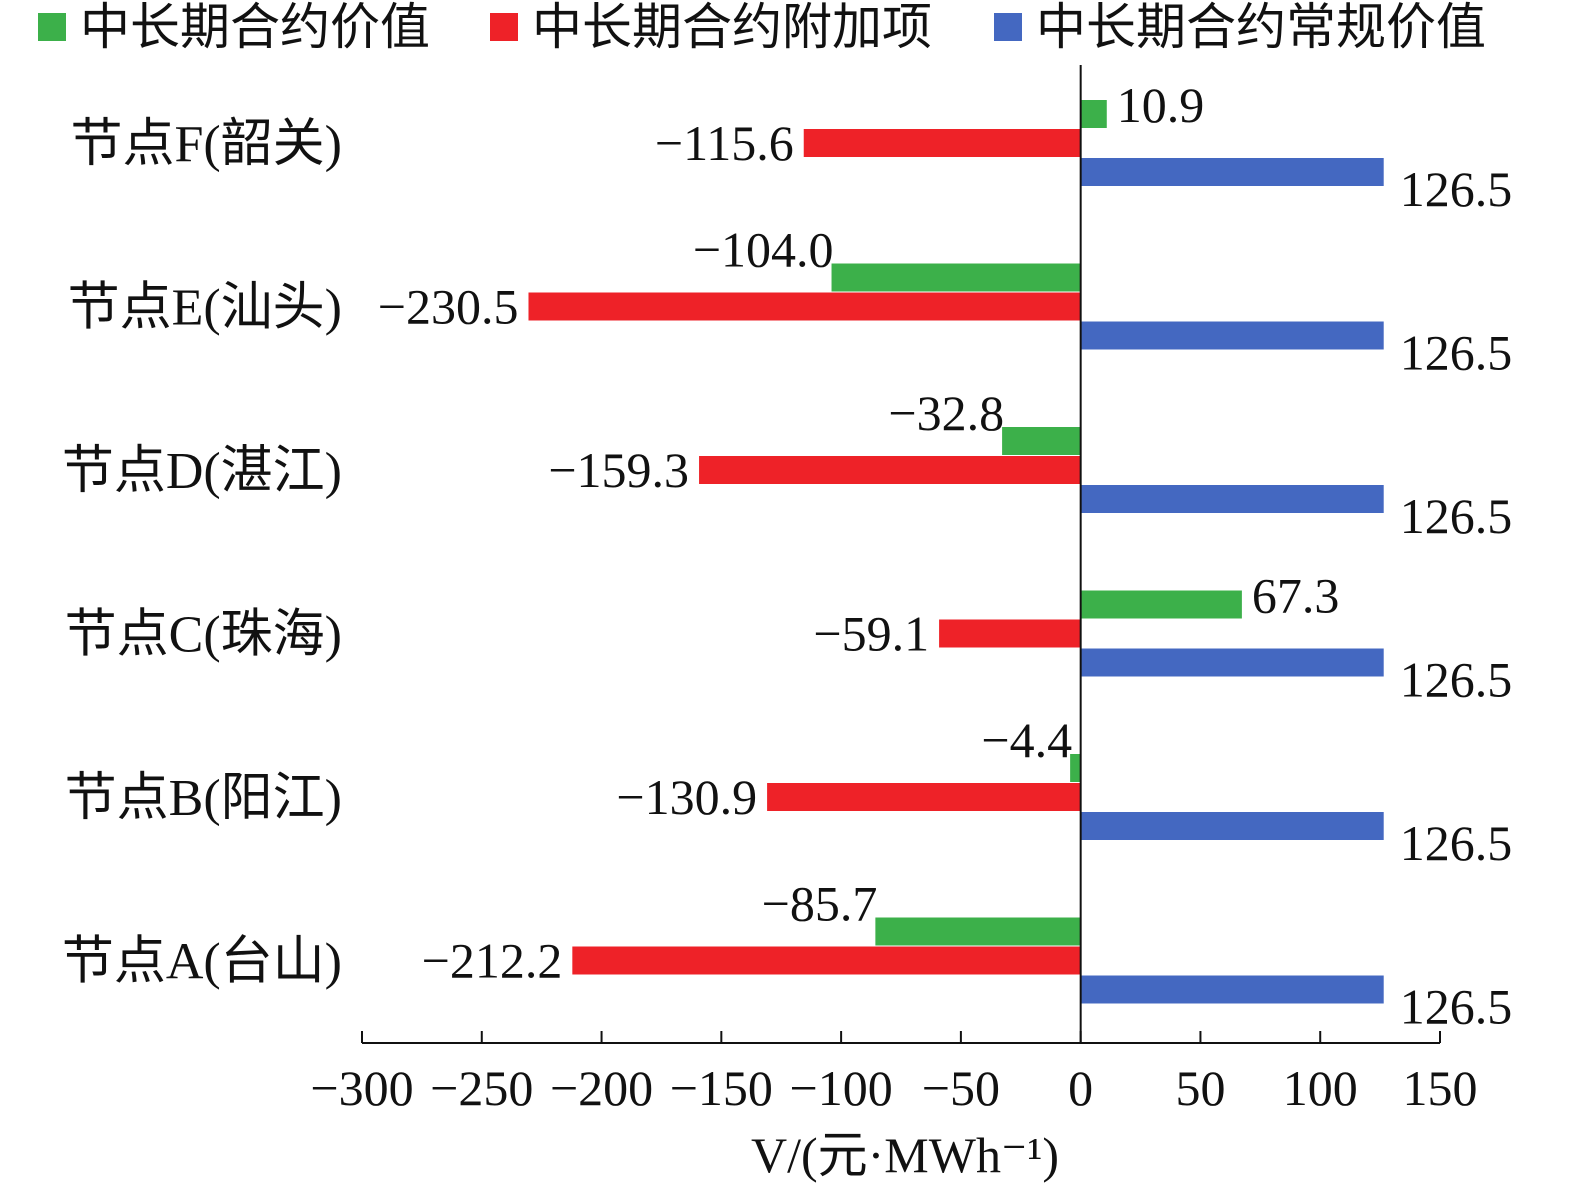 The height and width of the screenshot is (1196, 1575). I want to click on x-tick-label-2: −200, so click(601, 1088).